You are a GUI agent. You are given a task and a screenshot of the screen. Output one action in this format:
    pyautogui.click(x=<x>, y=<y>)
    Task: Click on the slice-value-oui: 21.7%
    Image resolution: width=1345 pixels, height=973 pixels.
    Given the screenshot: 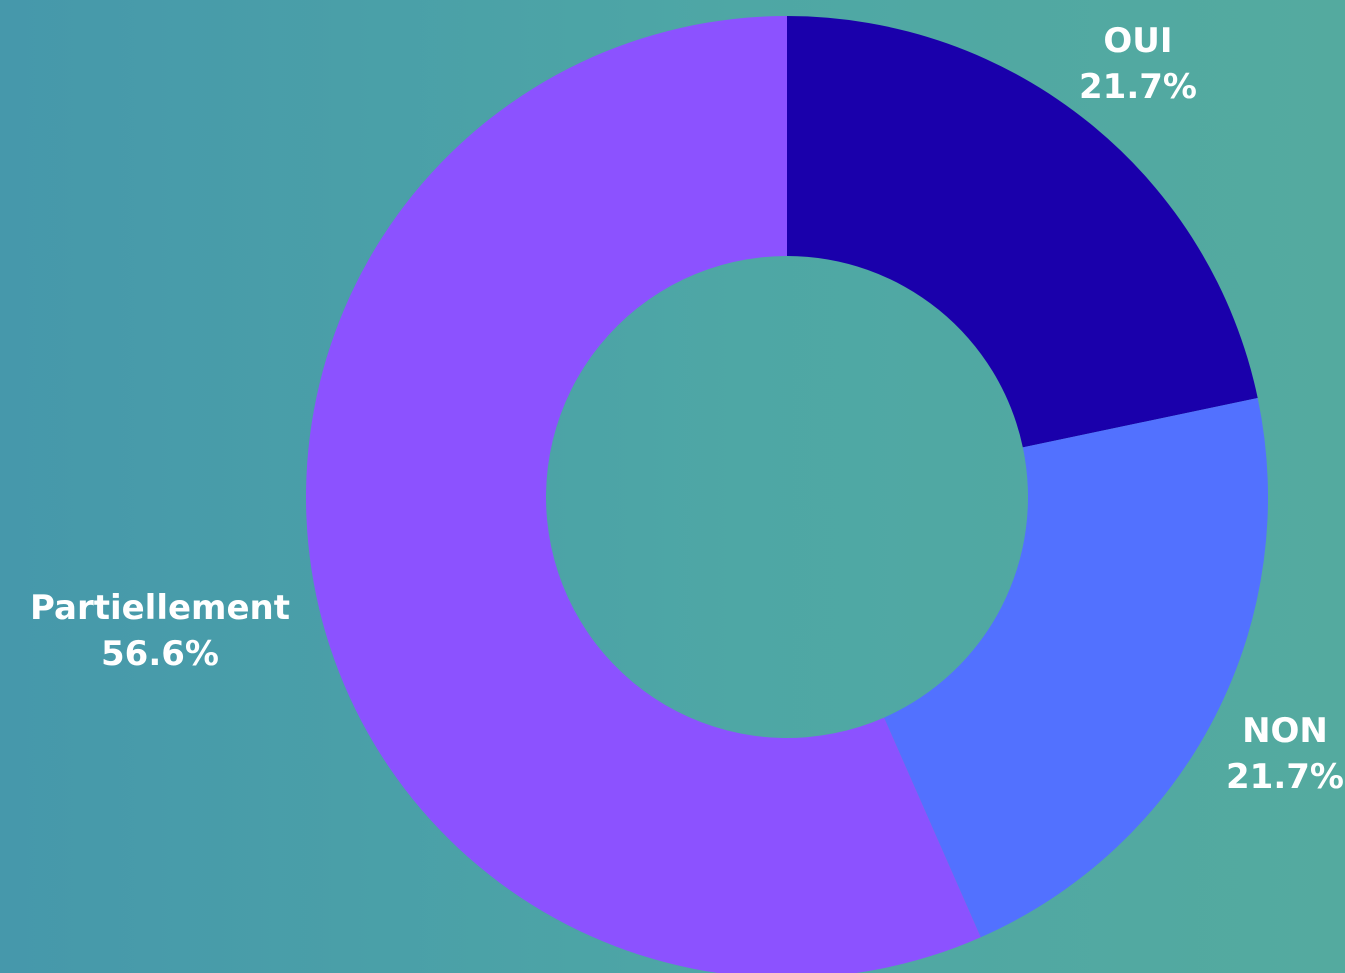 What is the action you would take?
    pyautogui.click(x=1138, y=87)
    